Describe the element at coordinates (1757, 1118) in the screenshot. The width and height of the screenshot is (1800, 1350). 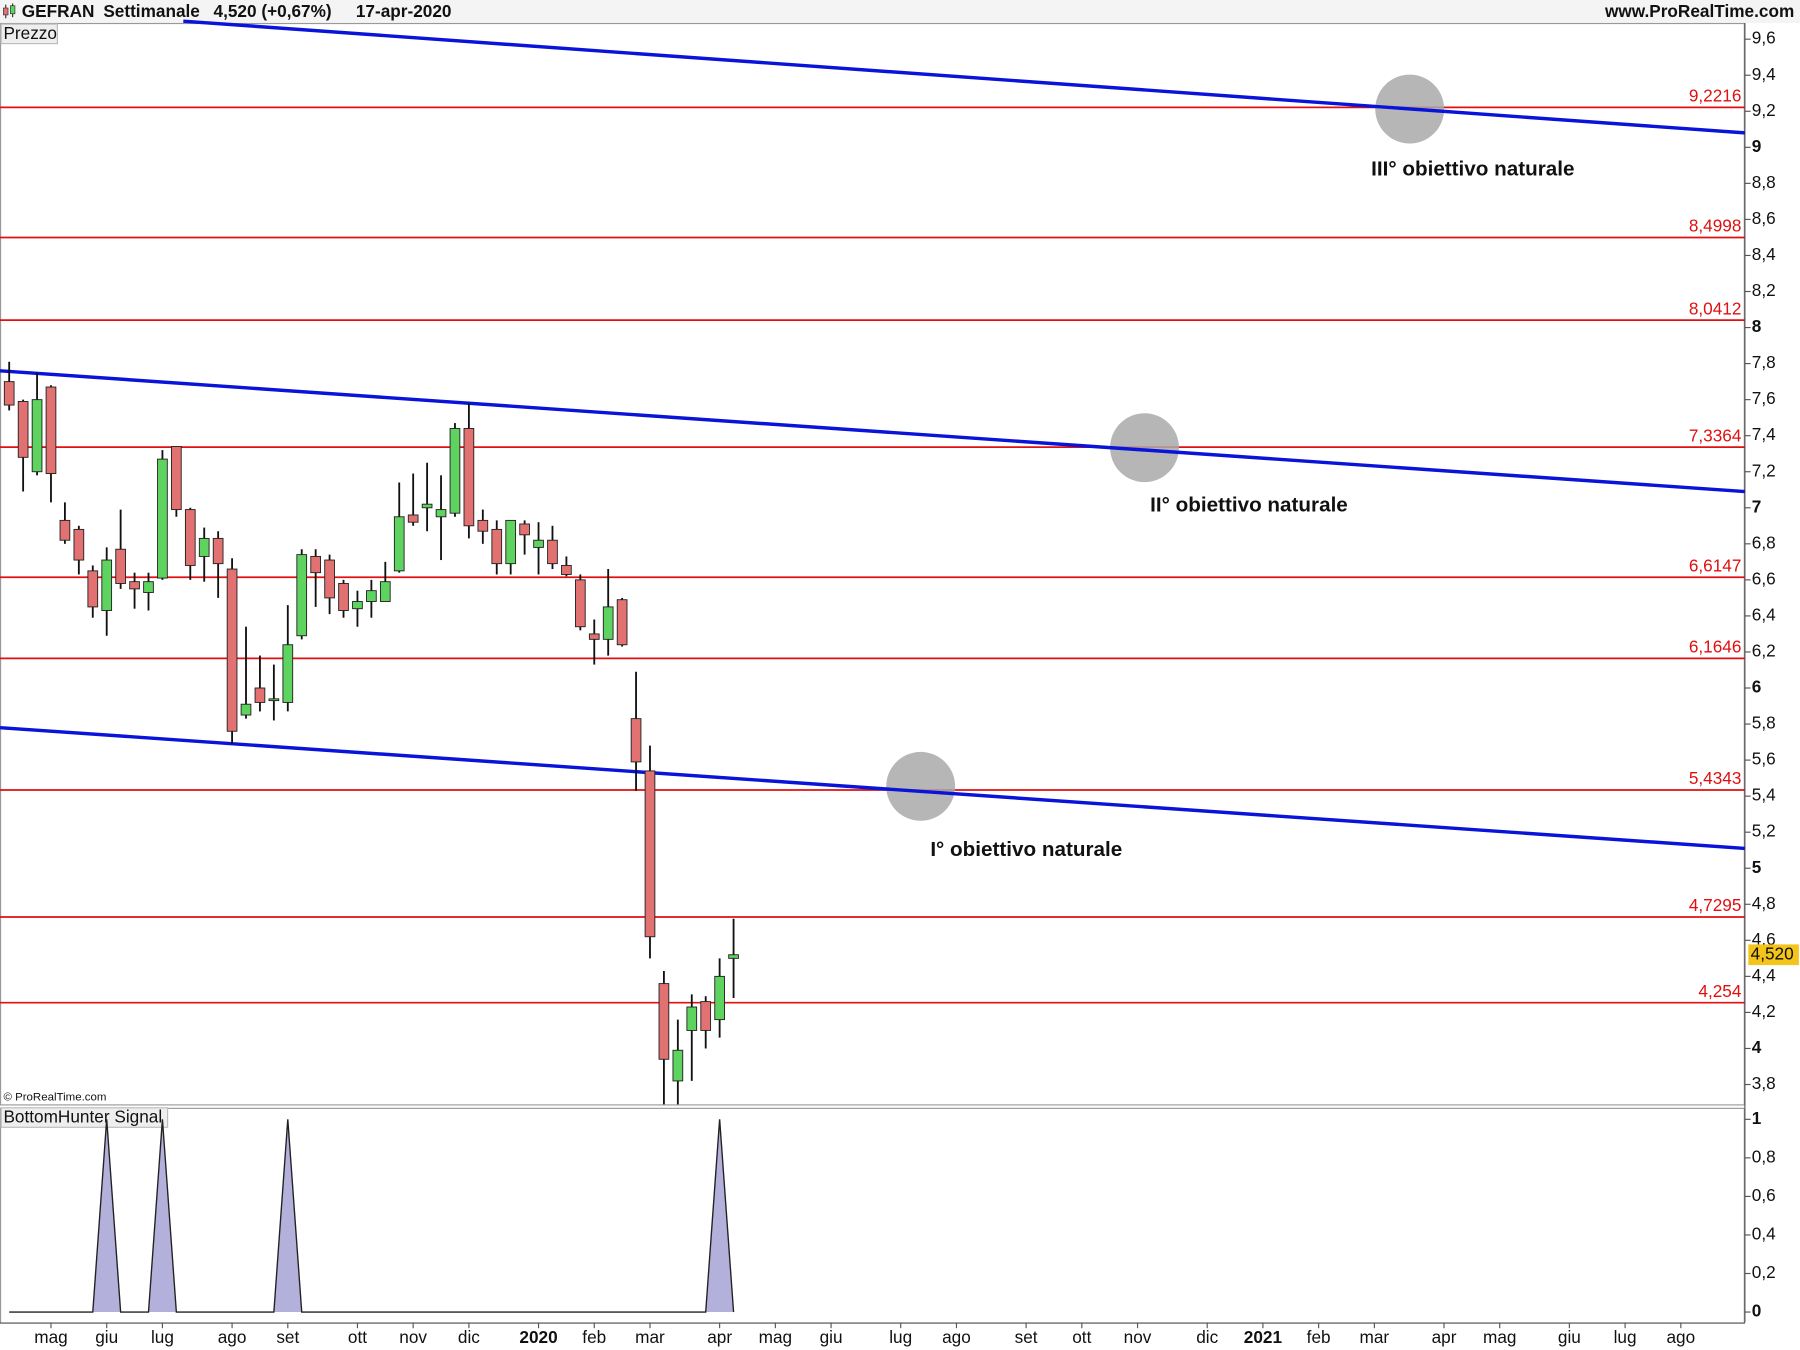
I see `y-tick-label: 1` at that location.